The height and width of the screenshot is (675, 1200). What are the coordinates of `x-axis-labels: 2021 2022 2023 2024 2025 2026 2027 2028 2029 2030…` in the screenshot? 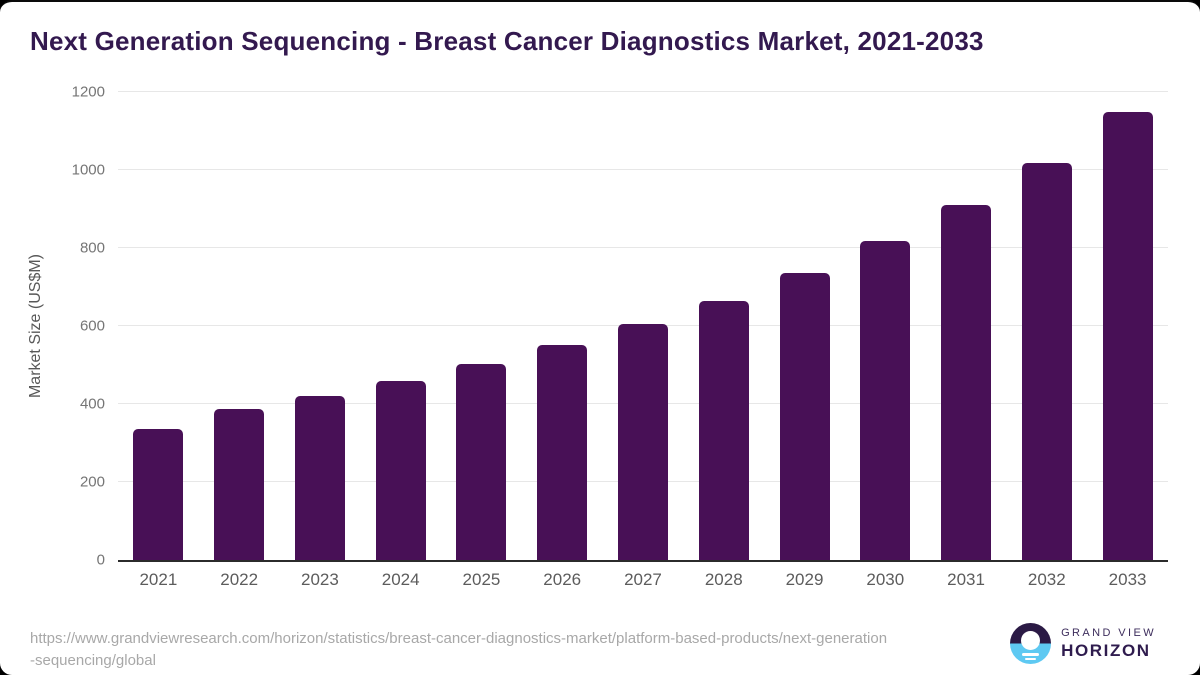 It's located at (643, 580).